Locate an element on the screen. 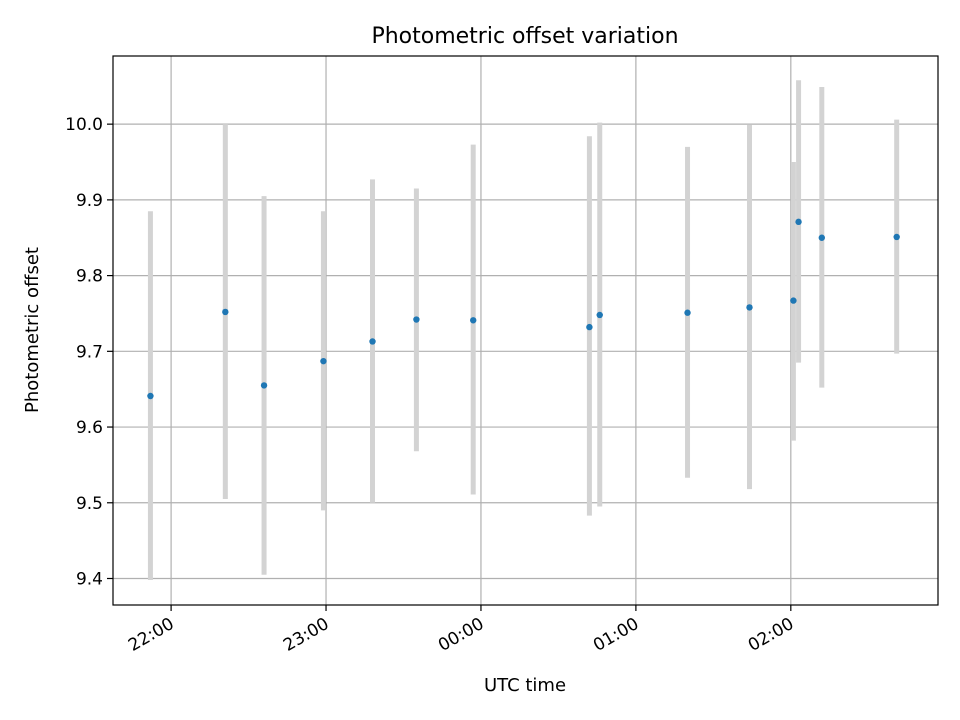 This screenshot has width=960, height=720. y-tick-label: 10.0 is located at coordinates (84, 125).